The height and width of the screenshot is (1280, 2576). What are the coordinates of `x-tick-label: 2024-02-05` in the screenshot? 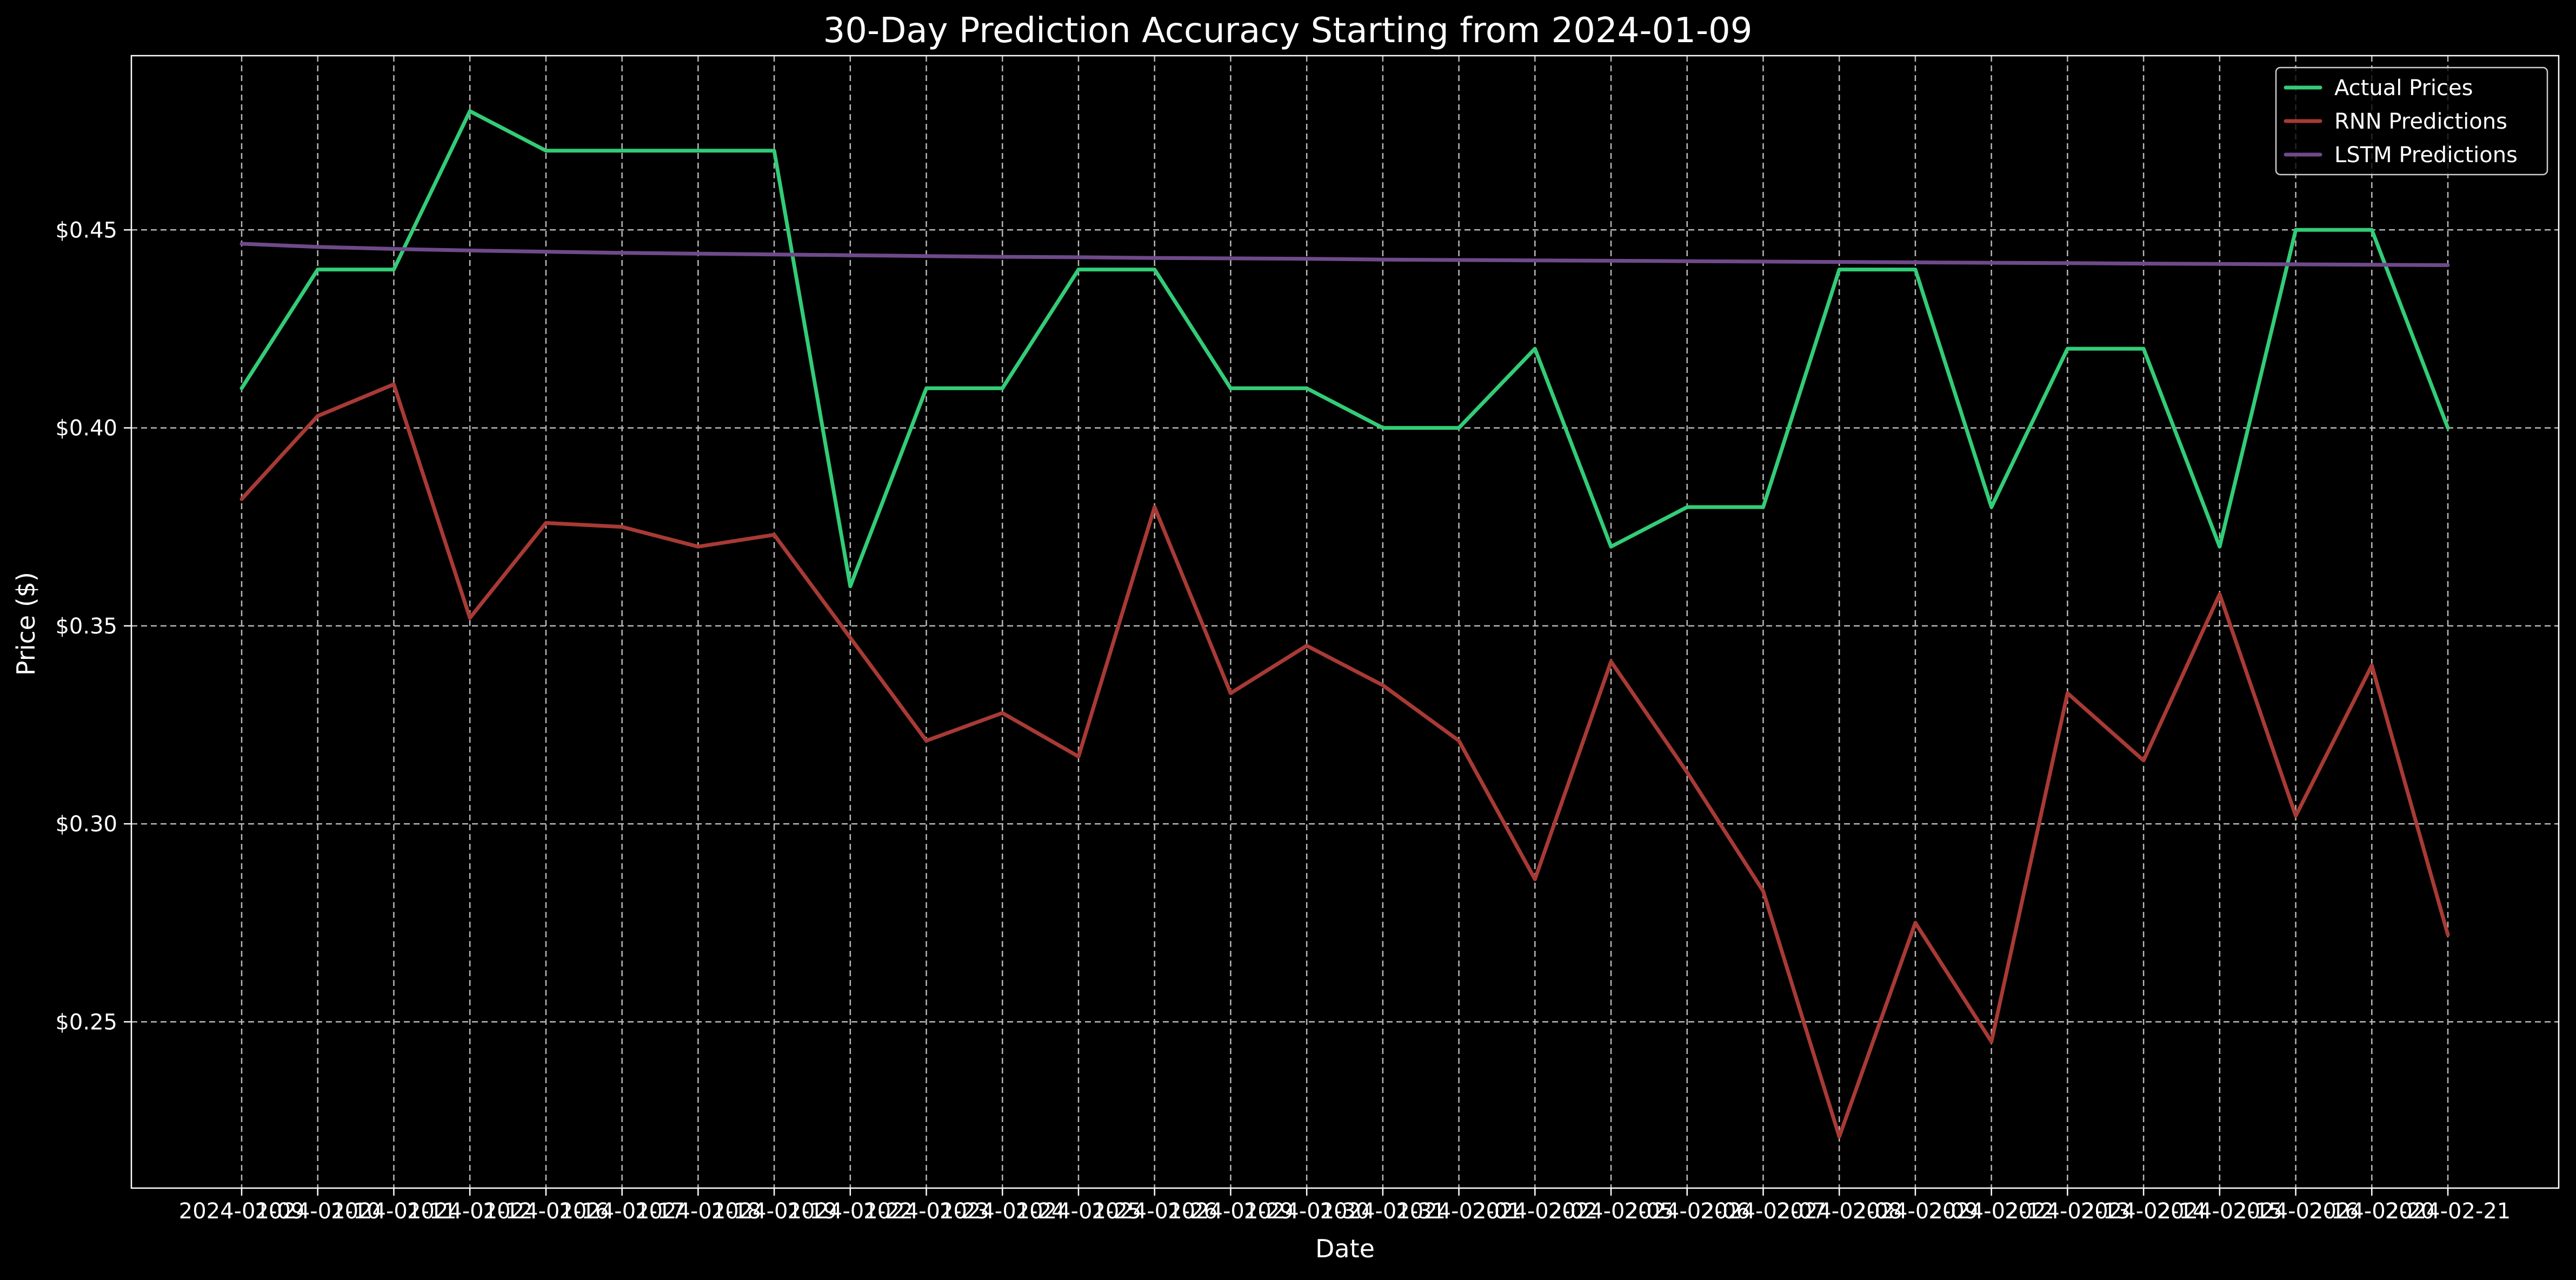 It's located at (1611, 1212).